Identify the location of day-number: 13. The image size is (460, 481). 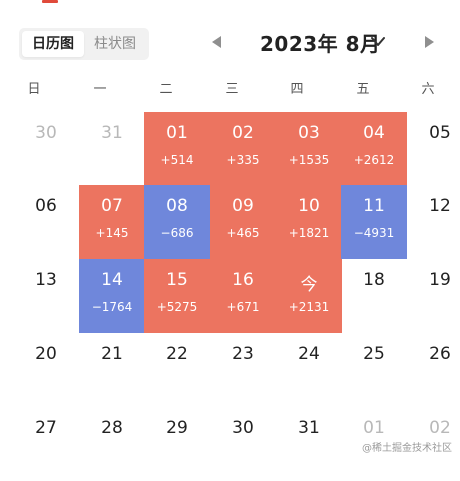
(46, 280).